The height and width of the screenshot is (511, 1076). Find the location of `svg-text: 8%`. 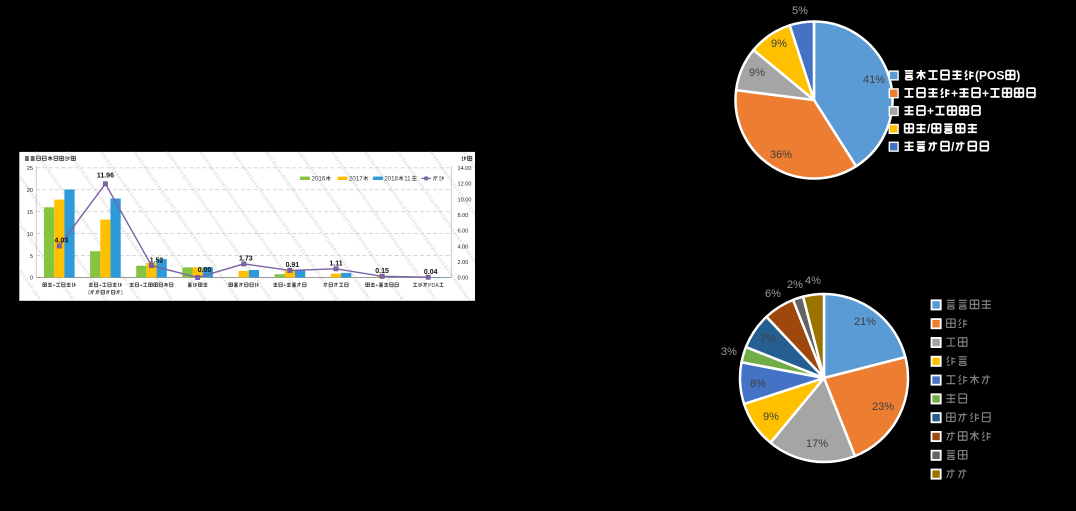

svg-text: 8% is located at coordinates (758, 384).